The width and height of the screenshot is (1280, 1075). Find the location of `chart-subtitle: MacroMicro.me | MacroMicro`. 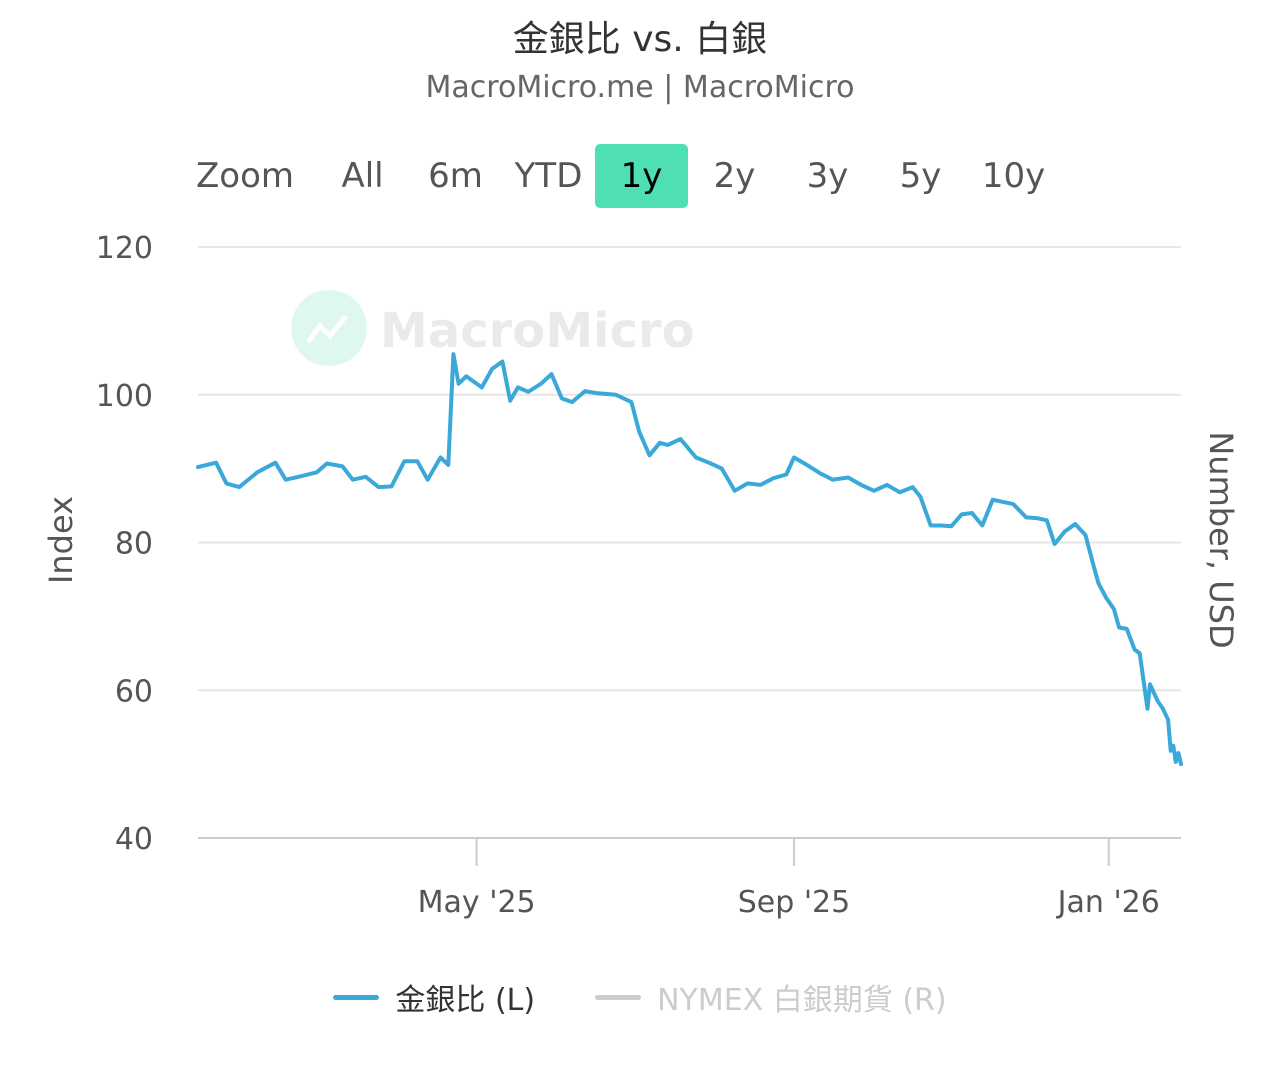

chart-subtitle: MacroMicro.me | MacroMicro is located at coordinates (640, 87).